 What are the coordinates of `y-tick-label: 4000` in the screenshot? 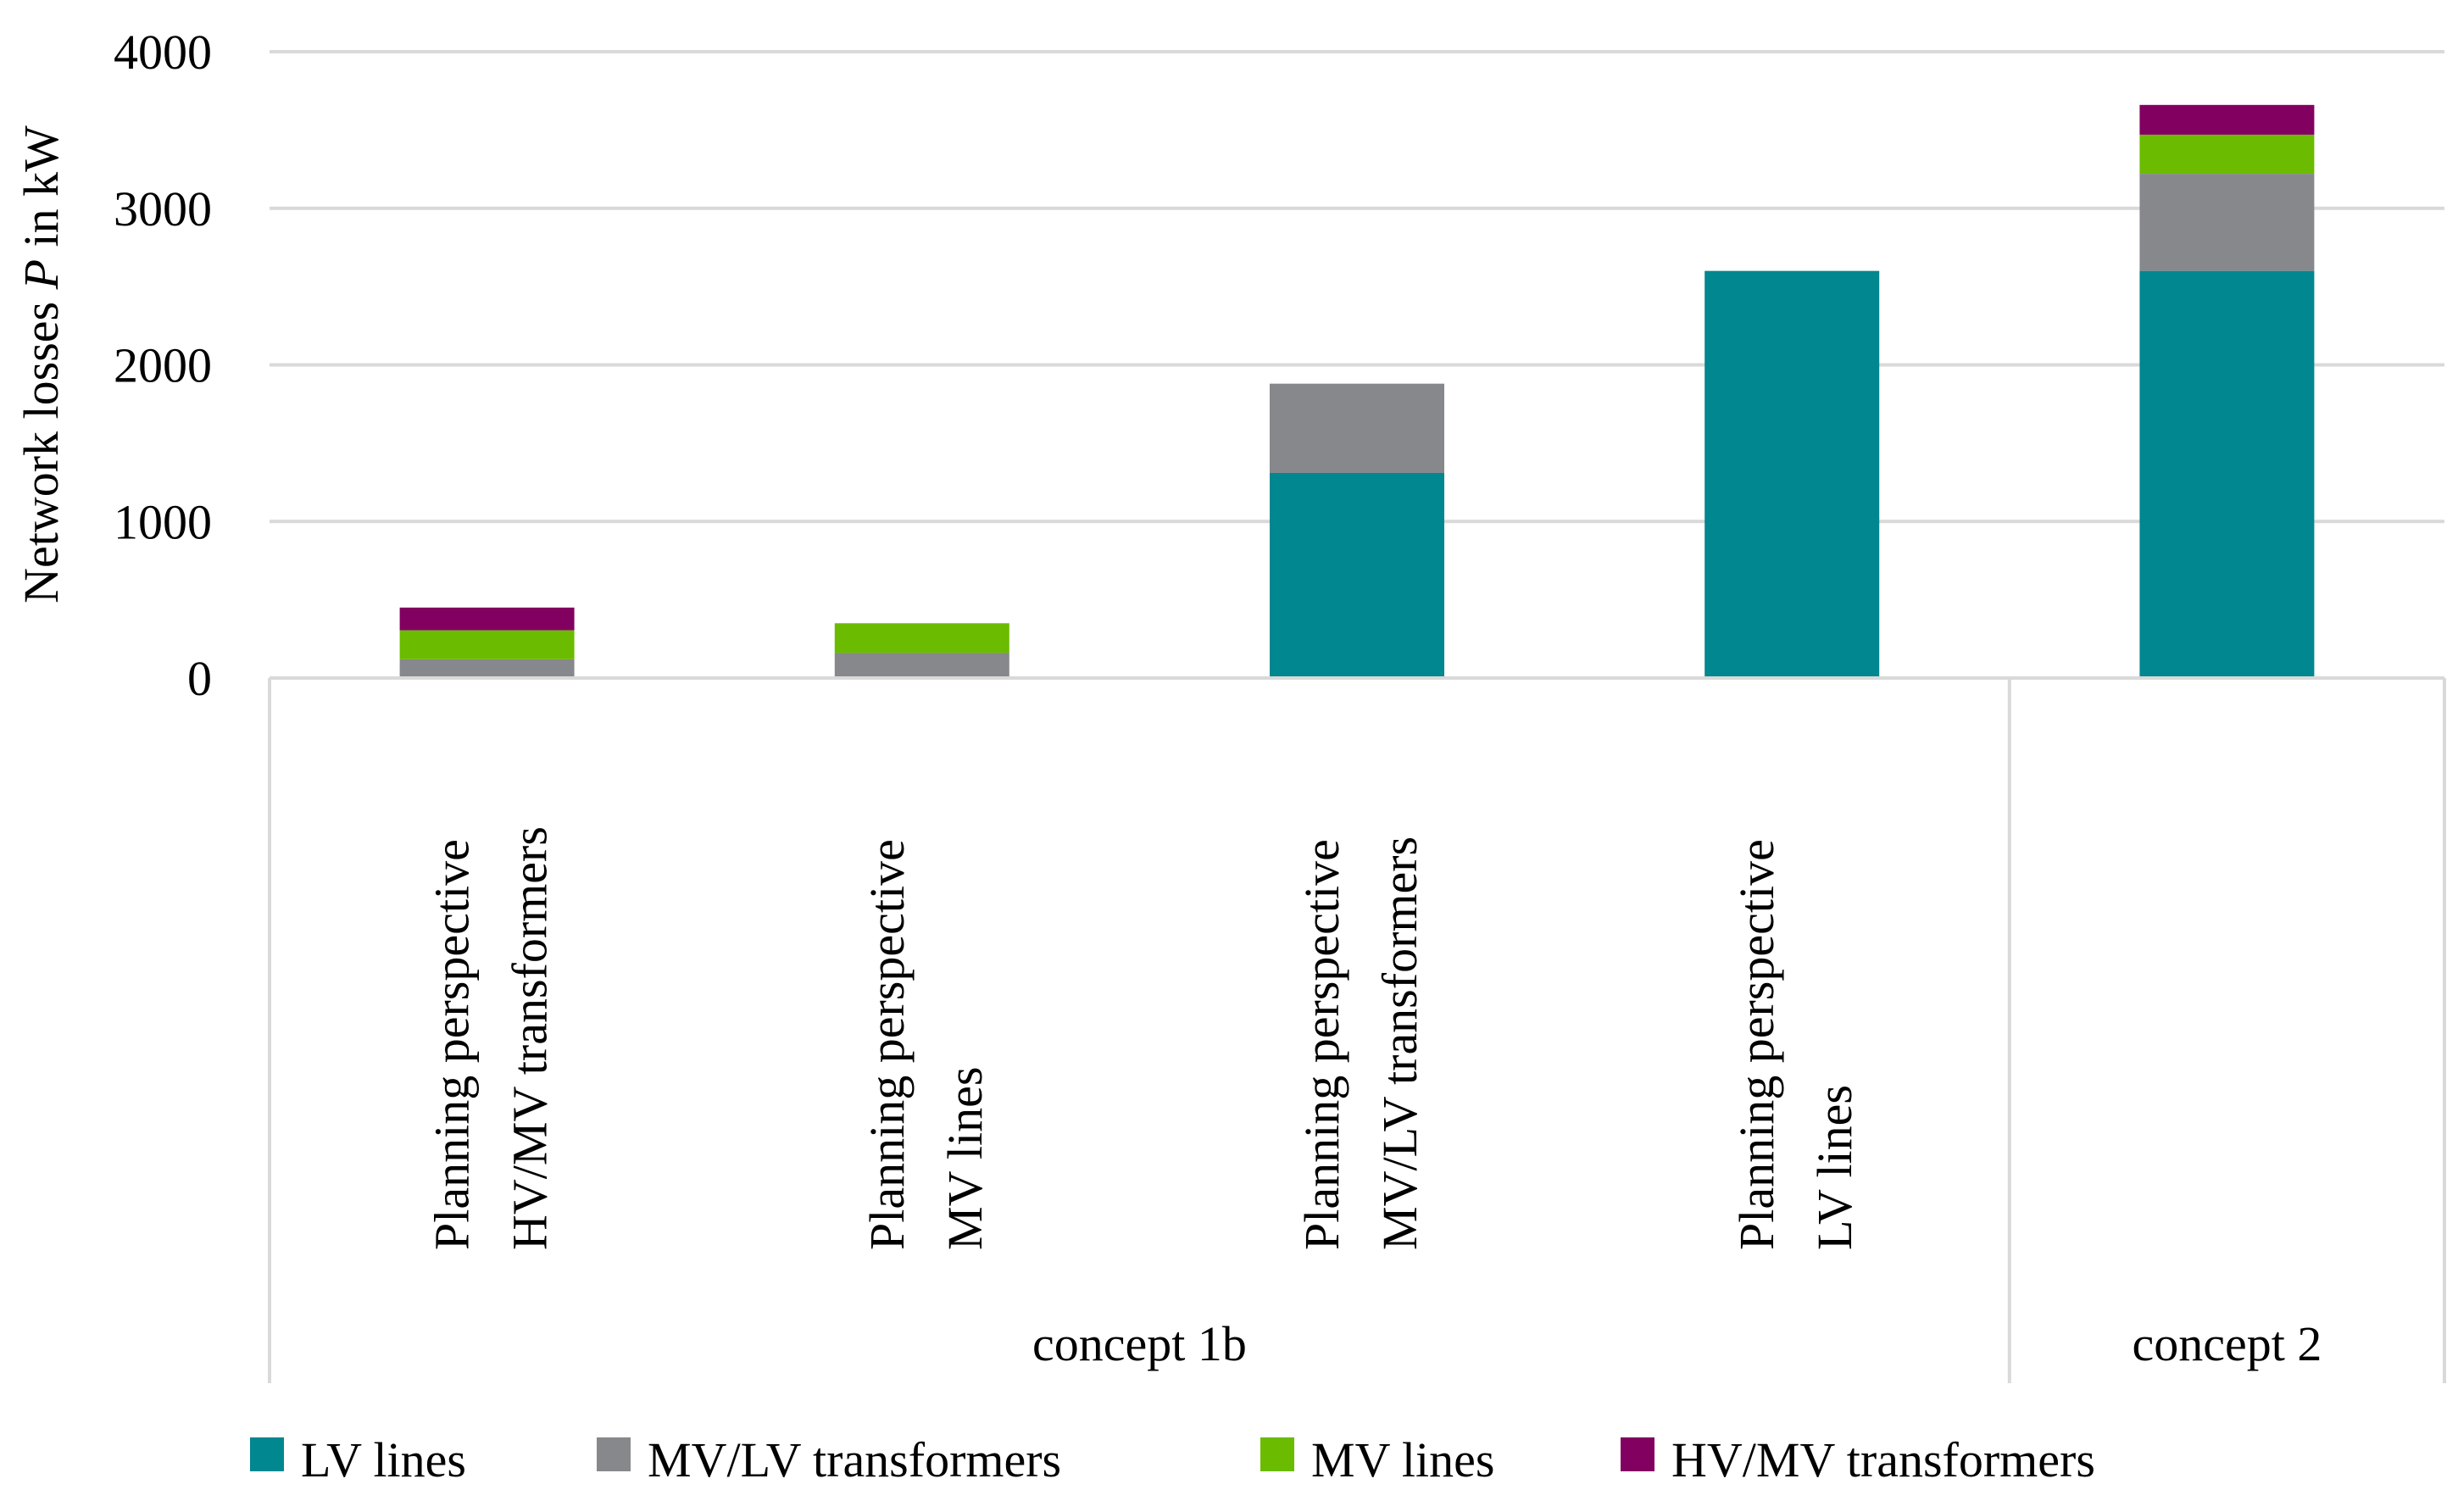 It's located at (163, 53).